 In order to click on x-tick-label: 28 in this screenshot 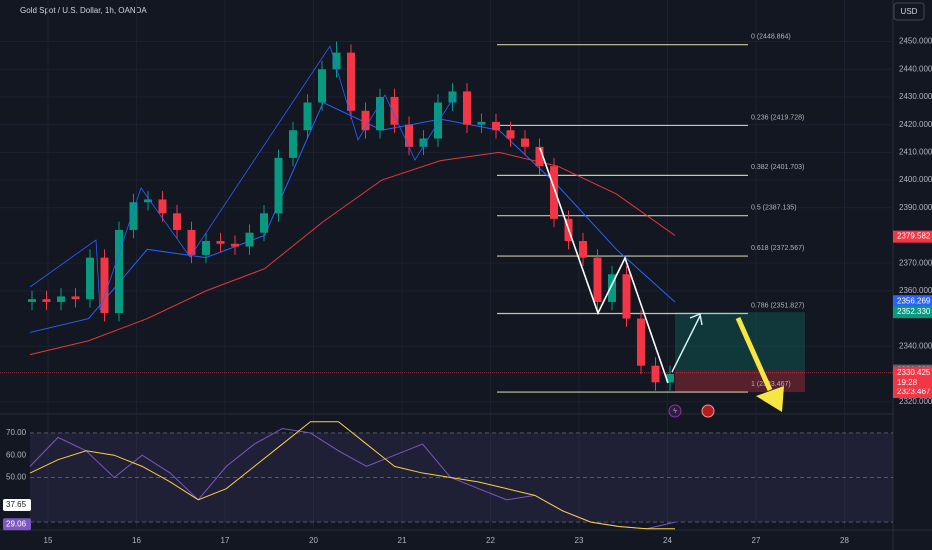, I will do `click(844, 540)`.